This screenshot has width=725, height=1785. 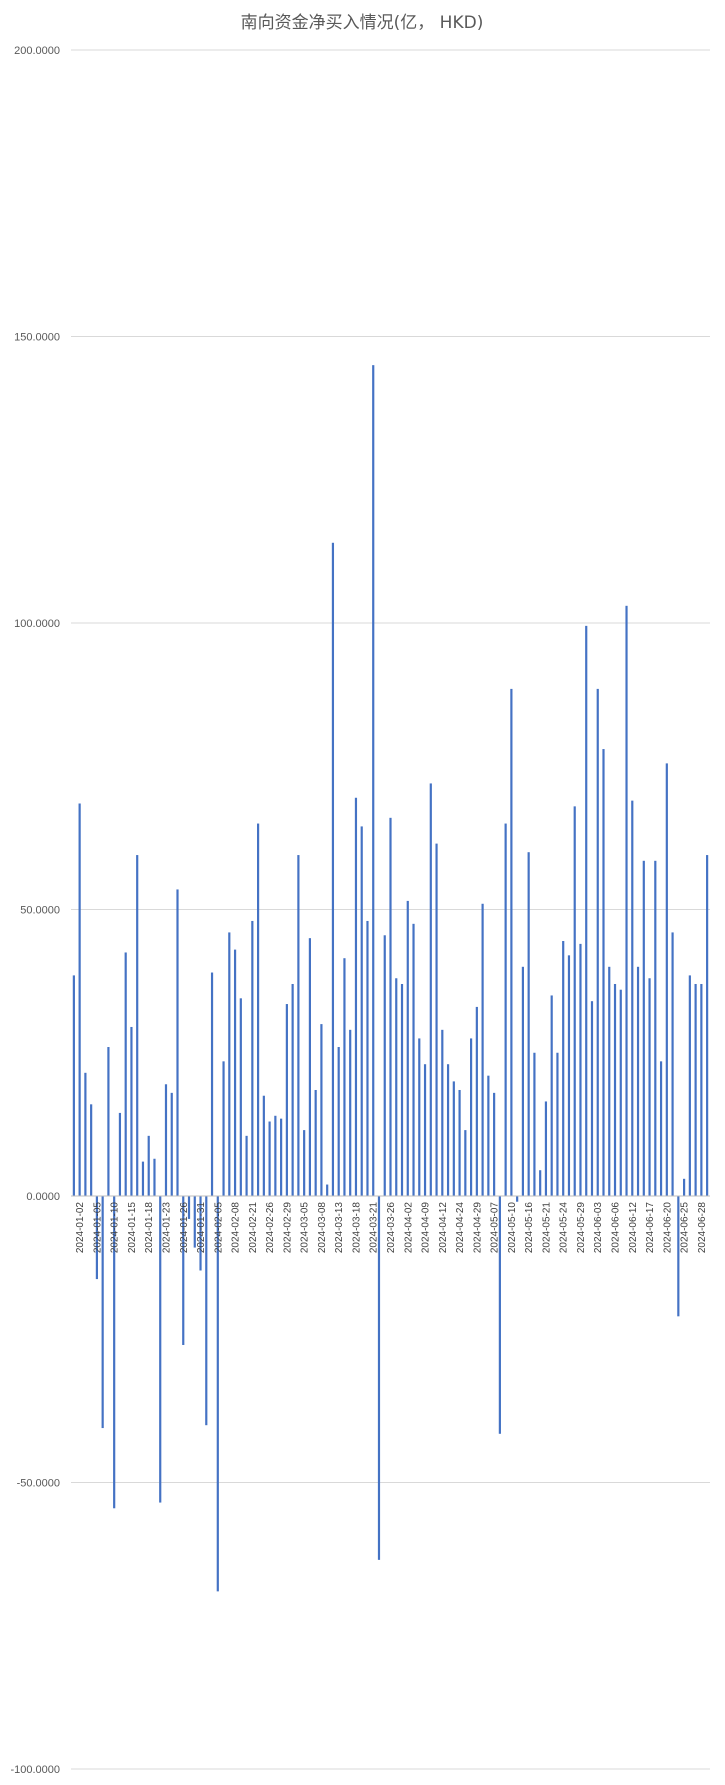 What do you see at coordinates (633, 1228) in the screenshot?
I see `x-tick-label: 2024-06-12` at bounding box center [633, 1228].